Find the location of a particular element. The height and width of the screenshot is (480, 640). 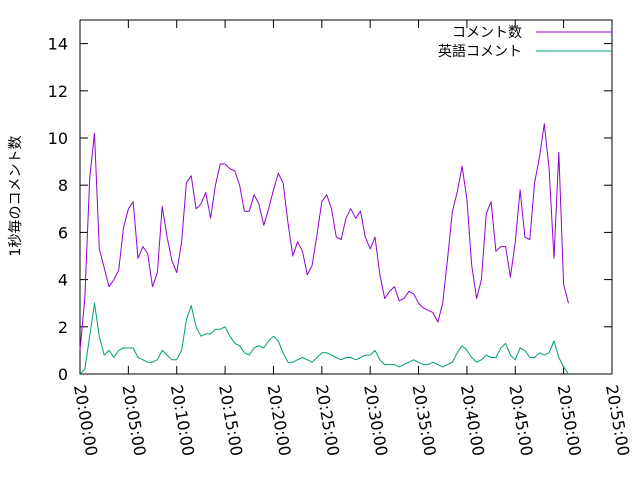

legend-label-comments: コメント数 is located at coordinates (487, 33).